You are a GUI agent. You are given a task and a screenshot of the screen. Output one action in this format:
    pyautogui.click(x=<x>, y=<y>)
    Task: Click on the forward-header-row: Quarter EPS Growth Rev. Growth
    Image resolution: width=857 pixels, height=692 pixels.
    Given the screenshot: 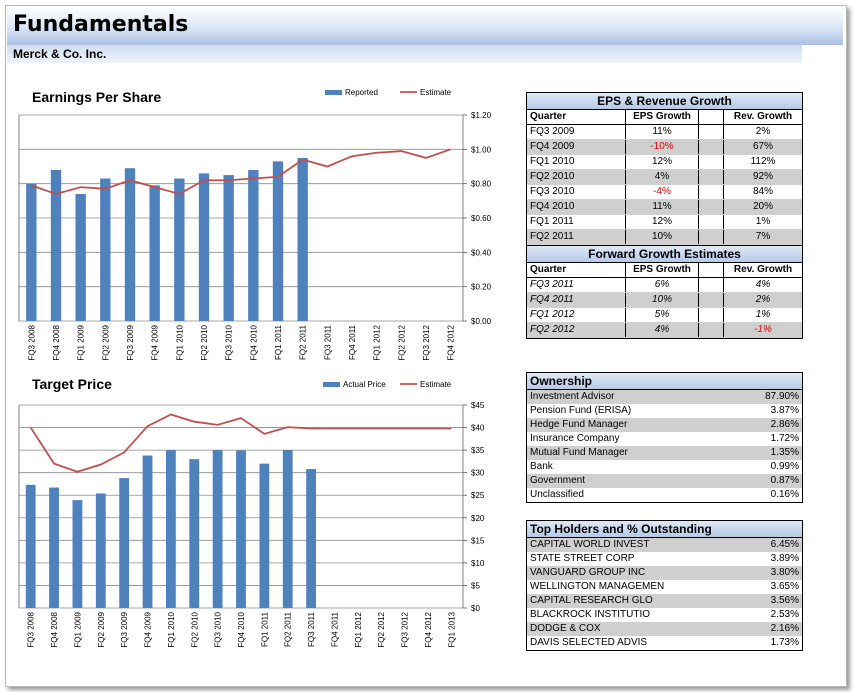 What is the action you would take?
    pyautogui.click(x=664, y=270)
    